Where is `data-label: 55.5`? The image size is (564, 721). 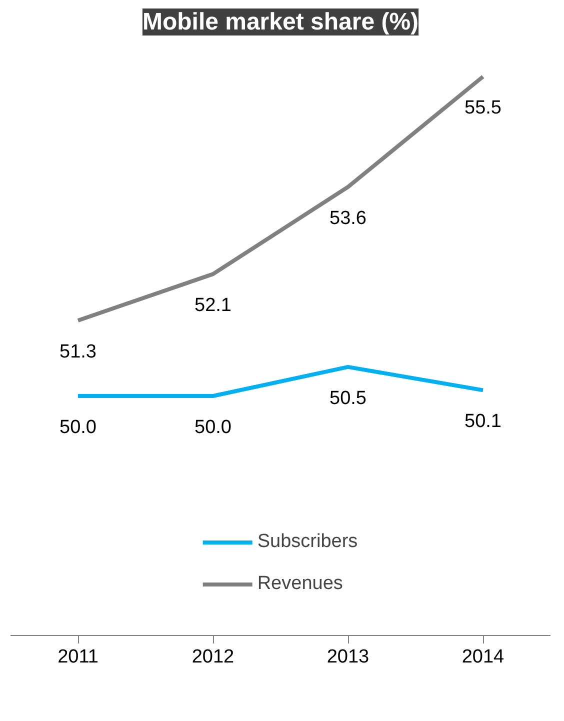 data-label: 55.5 is located at coordinates (483, 108).